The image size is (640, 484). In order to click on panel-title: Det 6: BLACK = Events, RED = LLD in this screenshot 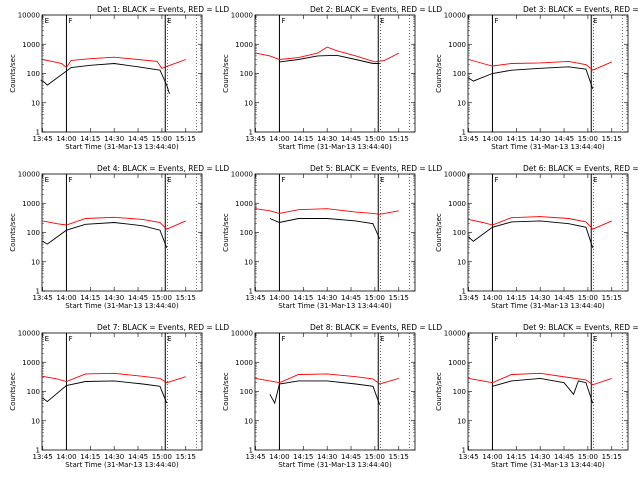, I will do `click(581, 168)`.